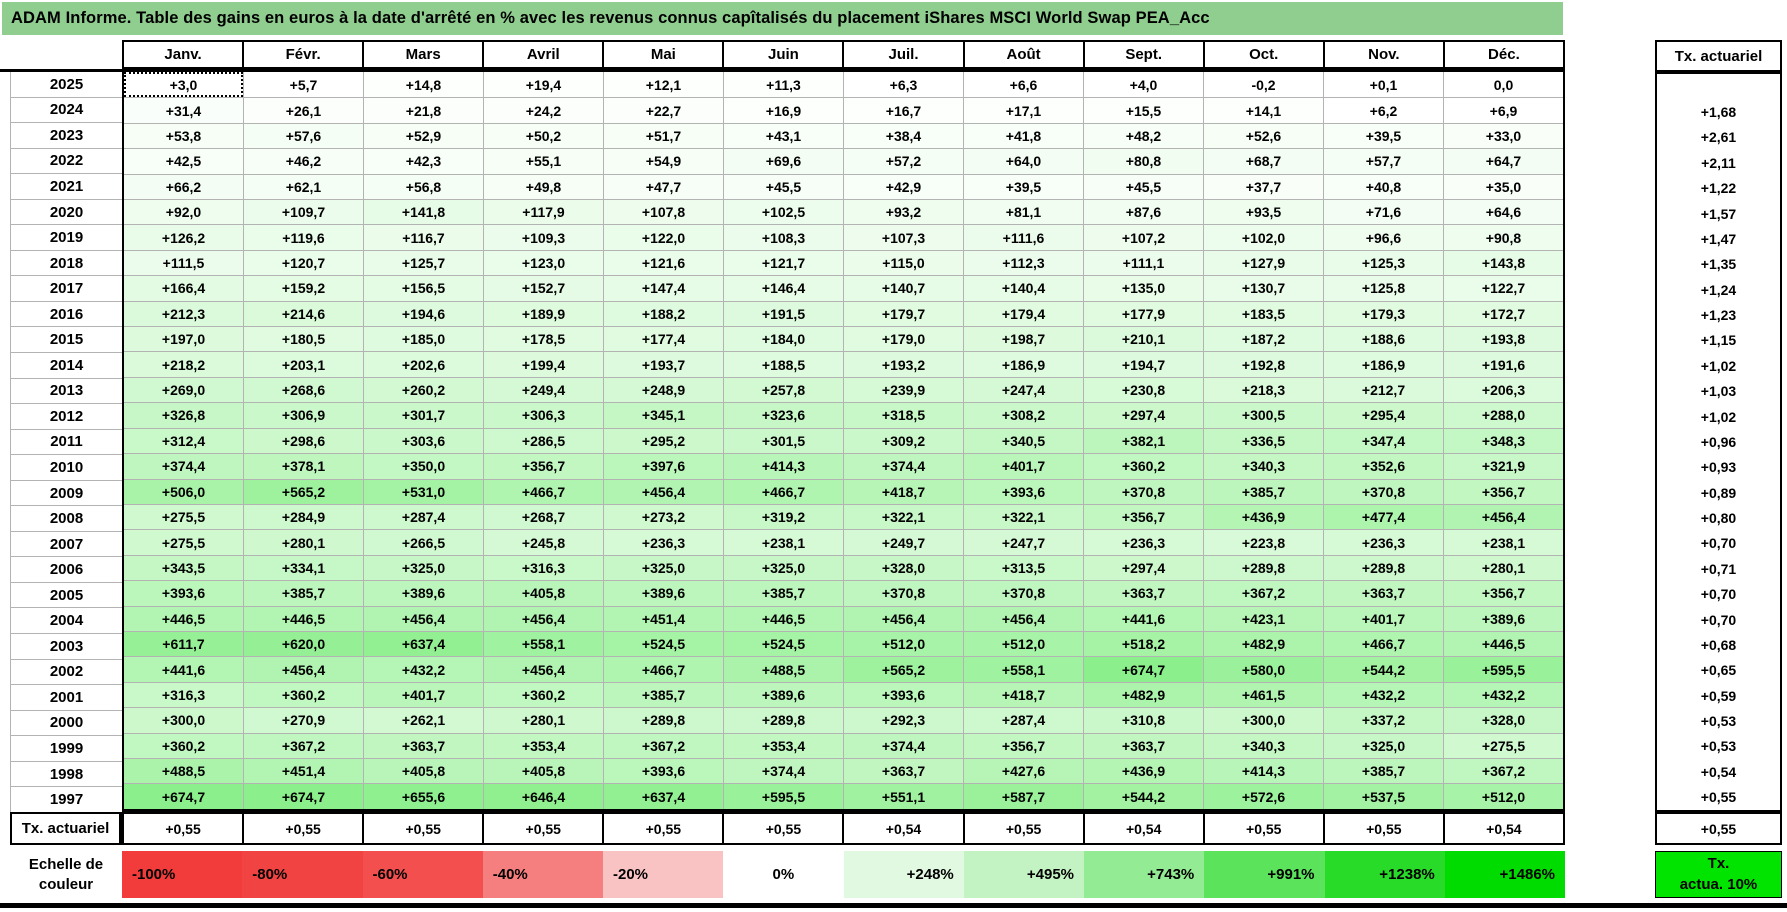  I want to click on gain-cell: +318,5, so click(903, 415).